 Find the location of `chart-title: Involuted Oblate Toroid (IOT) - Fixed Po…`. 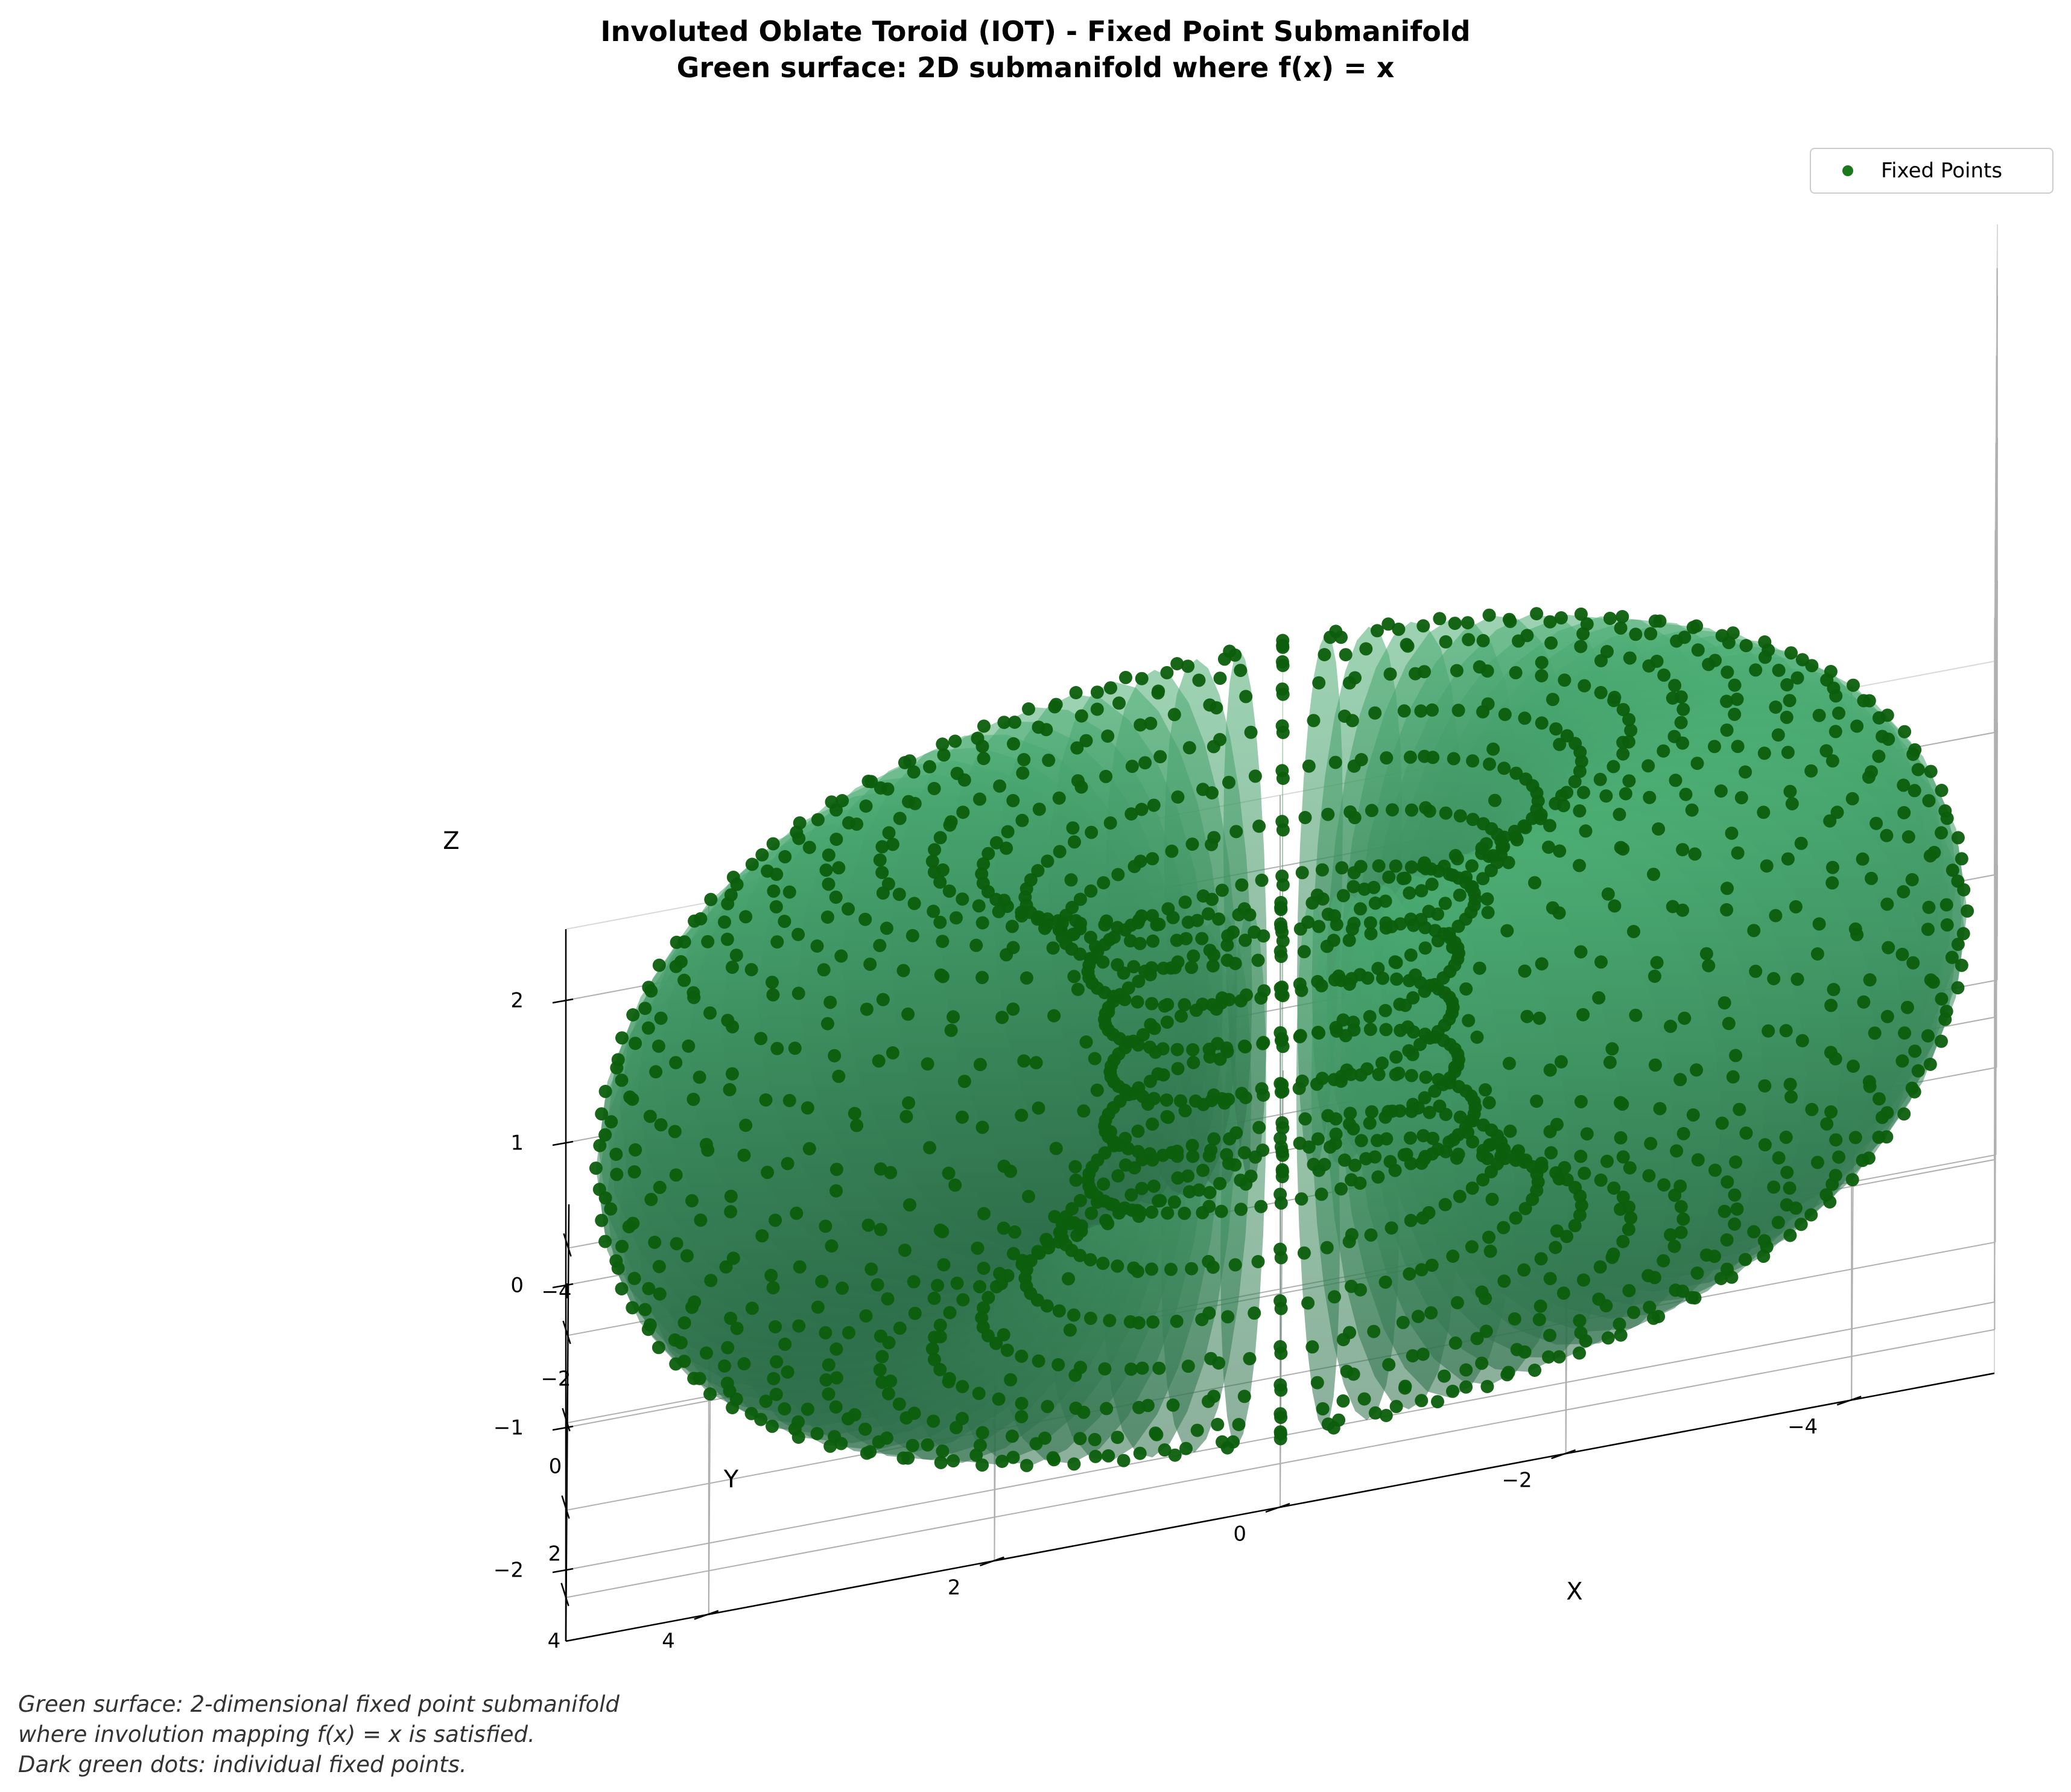

chart-title: Involuted Oblate Toroid (IOT) - Fixed Po… is located at coordinates (1035, 49).